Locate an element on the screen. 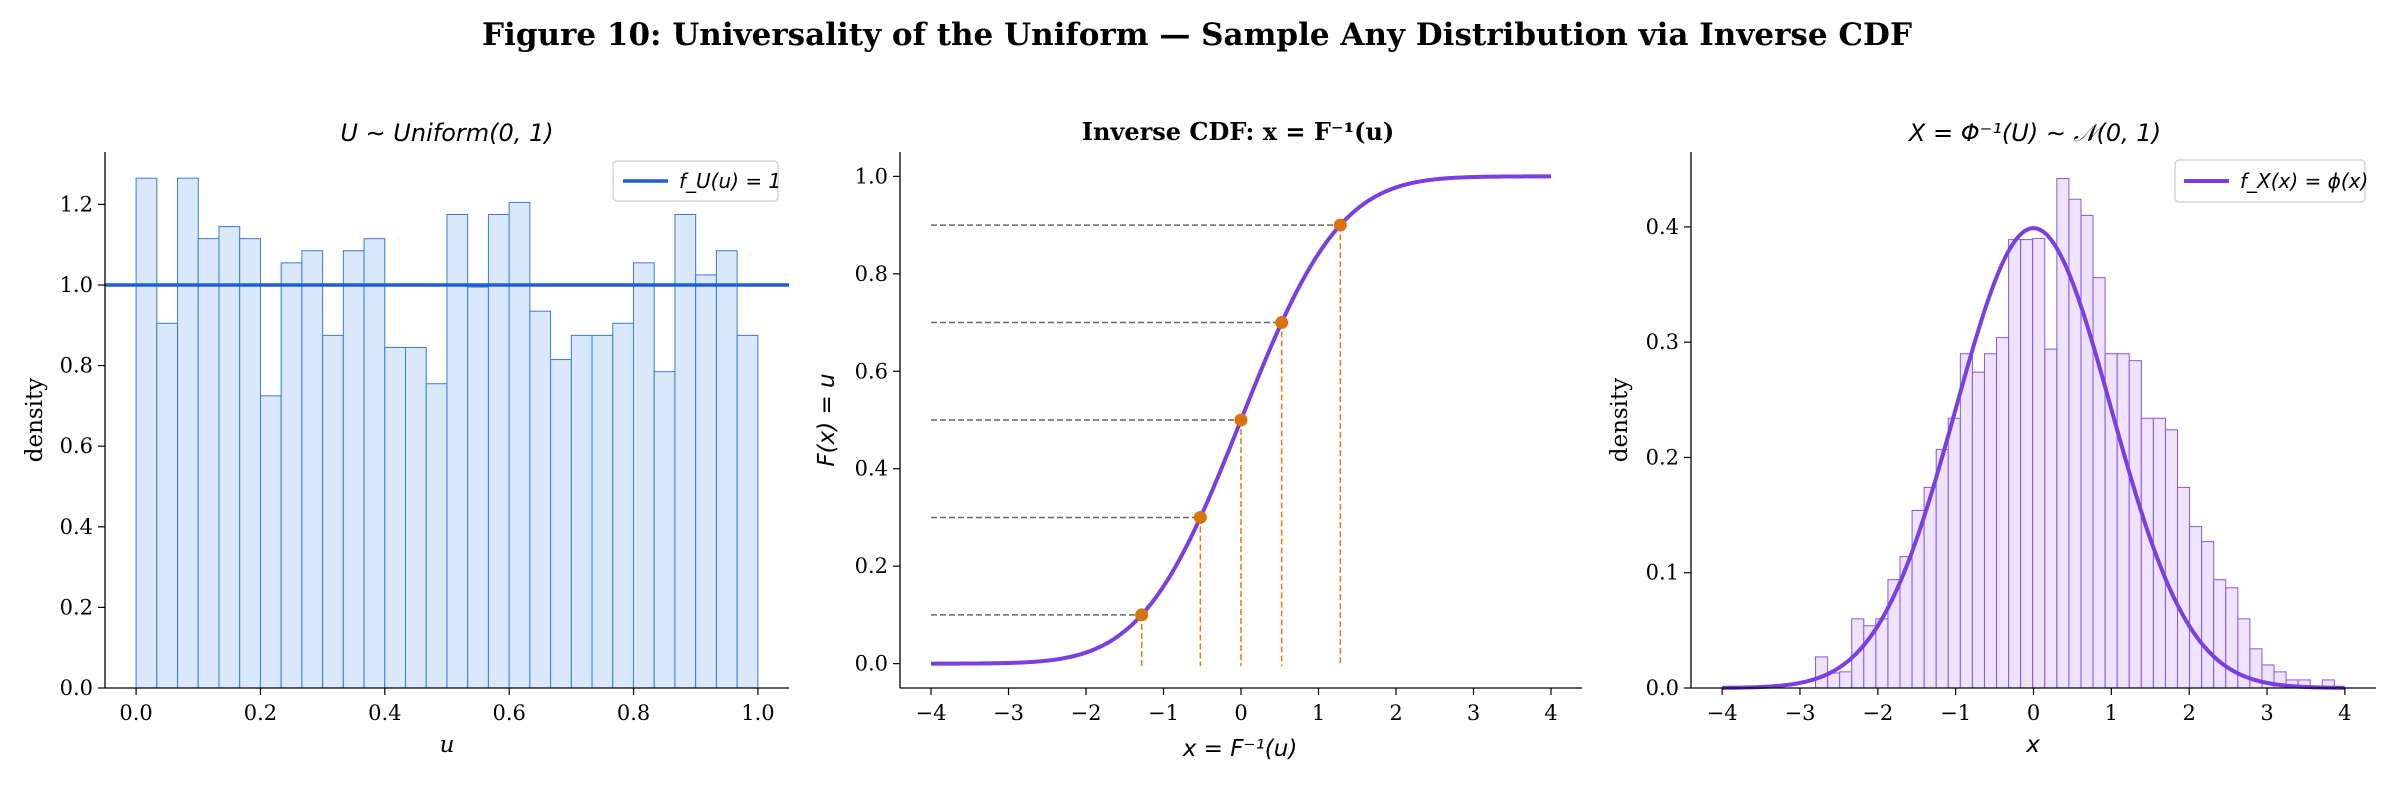  panel2-points is located at coordinates (1241, 420).